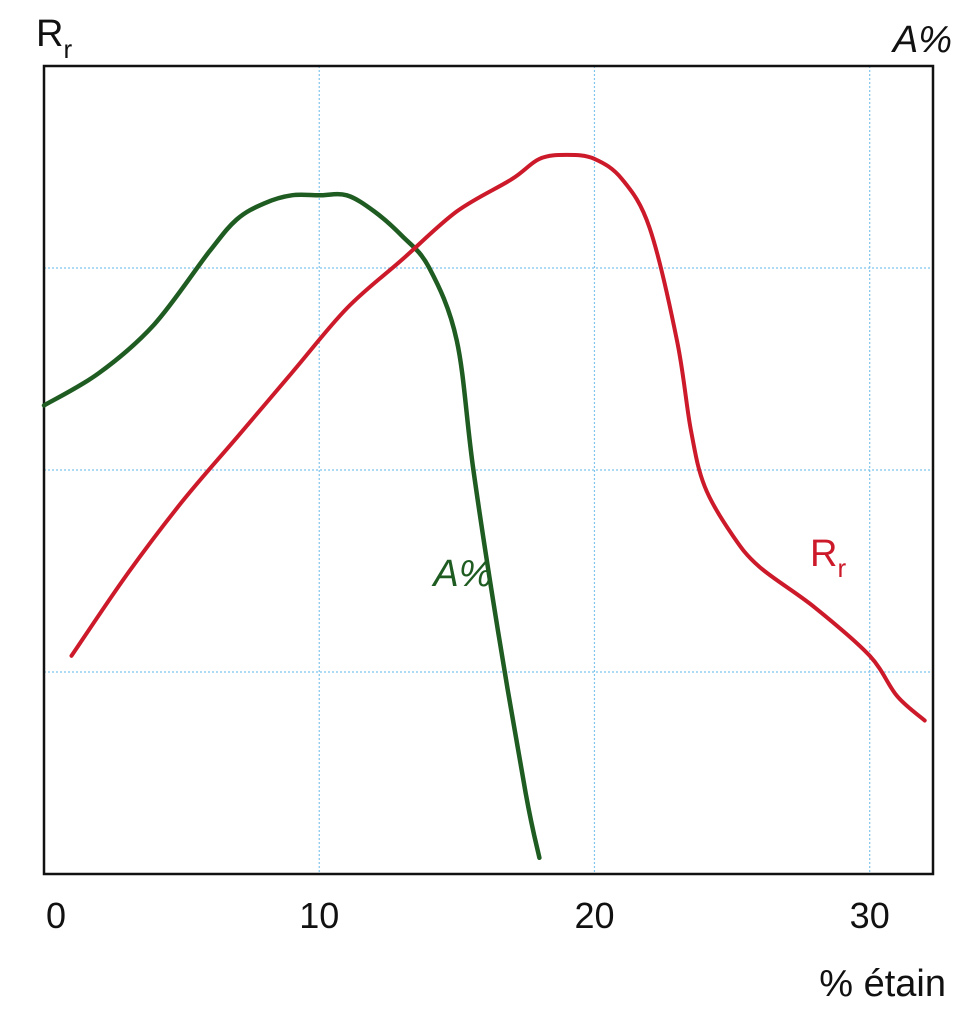 Image resolution: width=976 pixels, height=1026 pixels. What do you see at coordinates (461, 574) in the screenshot?
I see `series-label-a-percent: A%` at bounding box center [461, 574].